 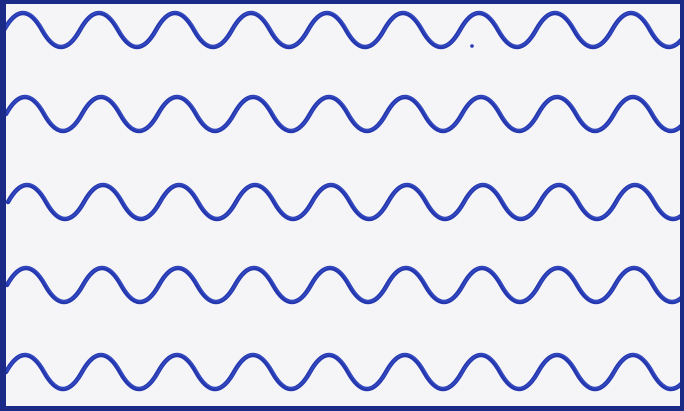 What do you see at coordinates (472, 46) in the screenshot?
I see `ink-dot` at bounding box center [472, 46].